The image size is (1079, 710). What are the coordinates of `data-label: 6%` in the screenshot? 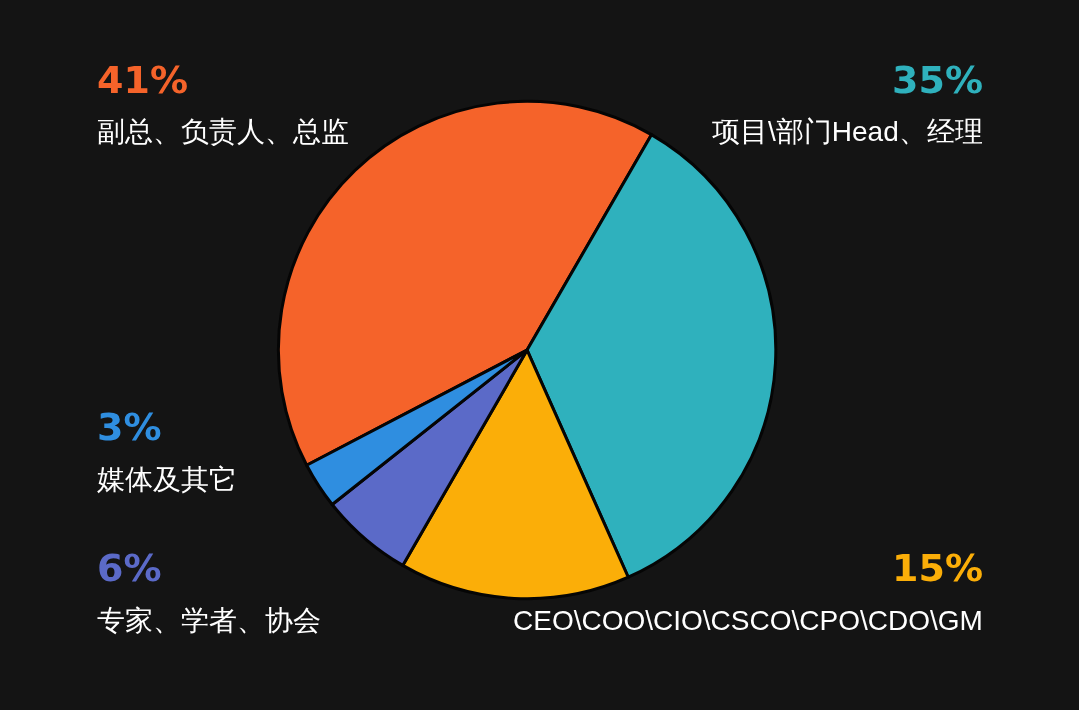 It's located at (129, 568).